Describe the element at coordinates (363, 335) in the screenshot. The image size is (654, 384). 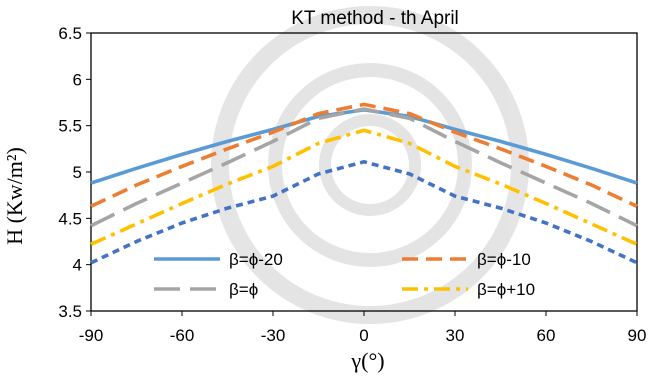
I see `x-tick-label: 0` at that location.